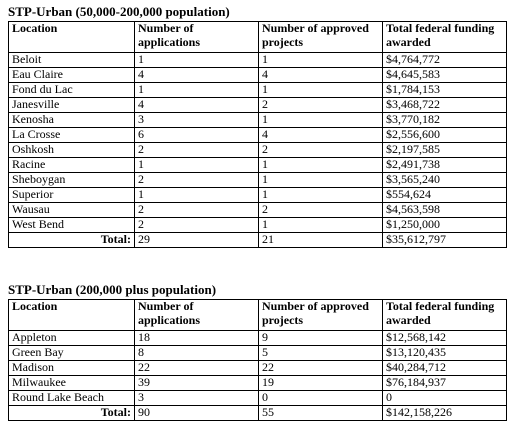 The height and width of the screenshot is (440, 510). I want to click on table-row: West Bend 2 1 $1,250,000, so click(257, 225).